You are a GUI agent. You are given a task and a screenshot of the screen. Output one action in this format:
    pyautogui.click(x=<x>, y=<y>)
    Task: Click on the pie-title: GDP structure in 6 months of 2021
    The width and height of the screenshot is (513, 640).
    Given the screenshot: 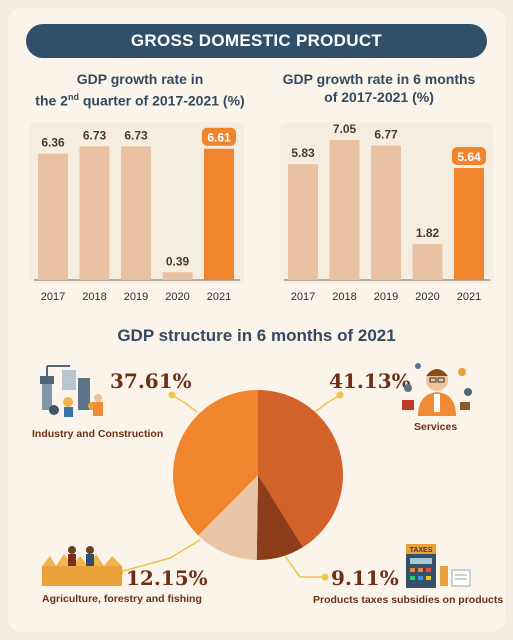 What is the action you would take?
    pyautogui.click(x=256, y=335)
    